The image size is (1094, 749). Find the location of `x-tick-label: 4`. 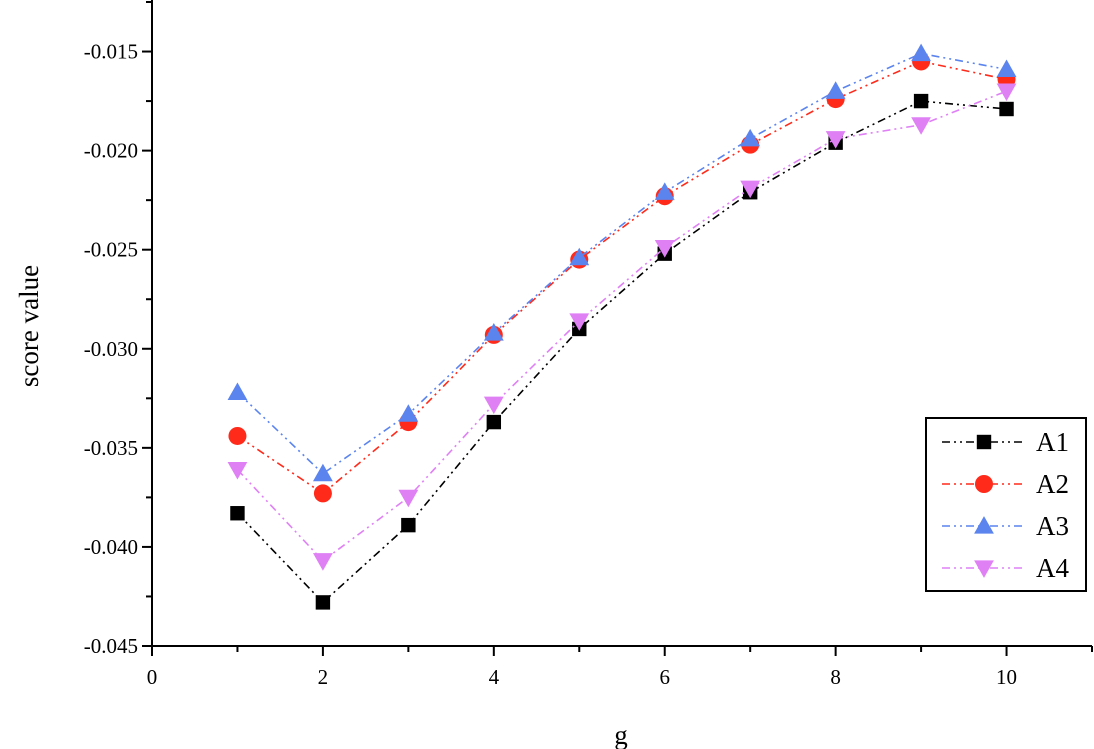

x-tick-label: 4 is located at coordinates (494, 677).